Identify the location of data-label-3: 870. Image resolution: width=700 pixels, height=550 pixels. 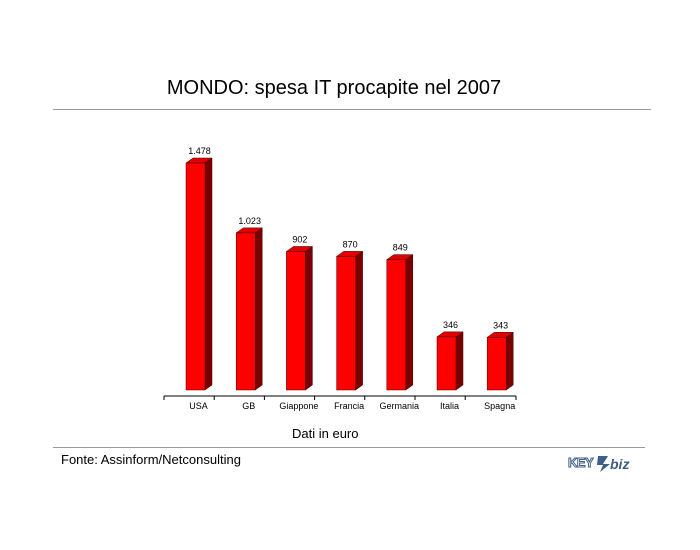
(350, 244).